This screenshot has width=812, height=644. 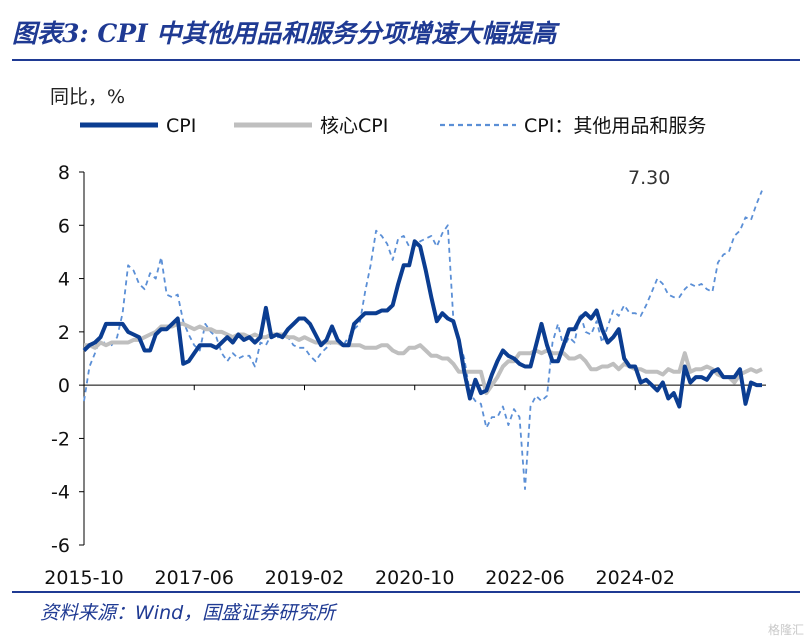 What do you see at coordinates (423, 358) in the screenshot?
I see `series-core-cpi-line` at bounding box center [423, 358].